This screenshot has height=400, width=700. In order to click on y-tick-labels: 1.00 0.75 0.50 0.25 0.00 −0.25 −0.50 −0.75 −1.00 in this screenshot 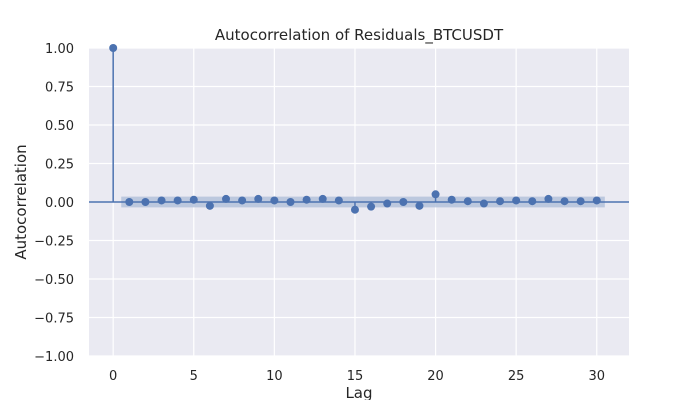, I will do `click(54, 203)`.